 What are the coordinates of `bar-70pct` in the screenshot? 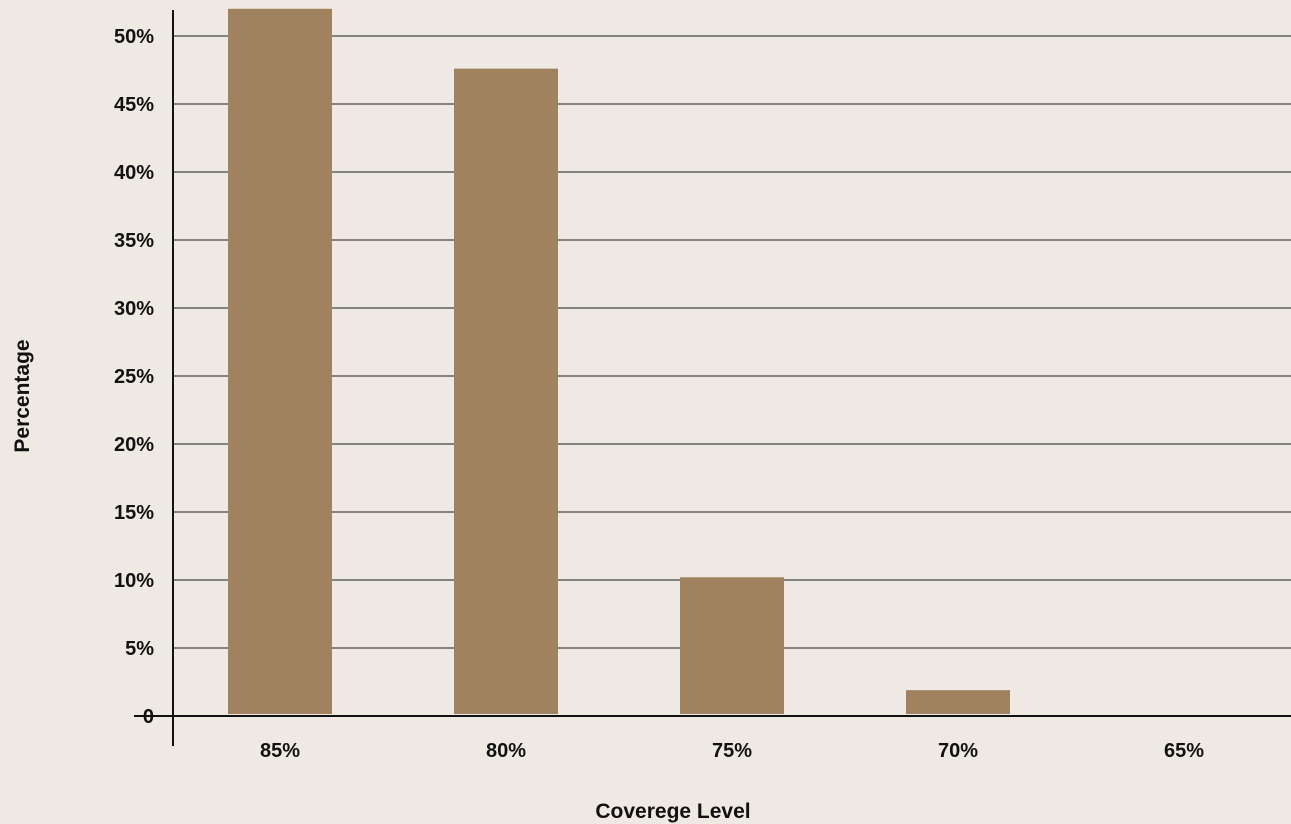 It's located at (958, 702).